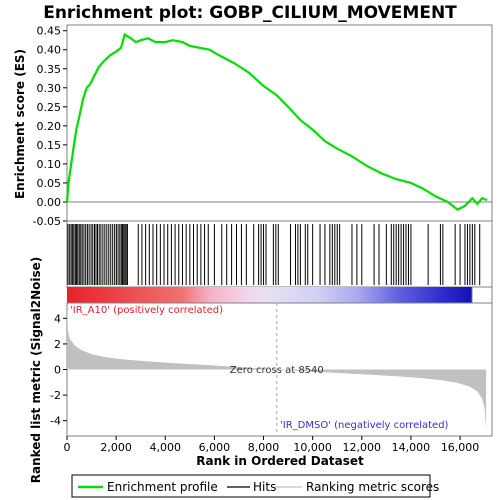 The image size is (500, 500). I want to click on x-tick-label: 6,000, so click(215, 447).